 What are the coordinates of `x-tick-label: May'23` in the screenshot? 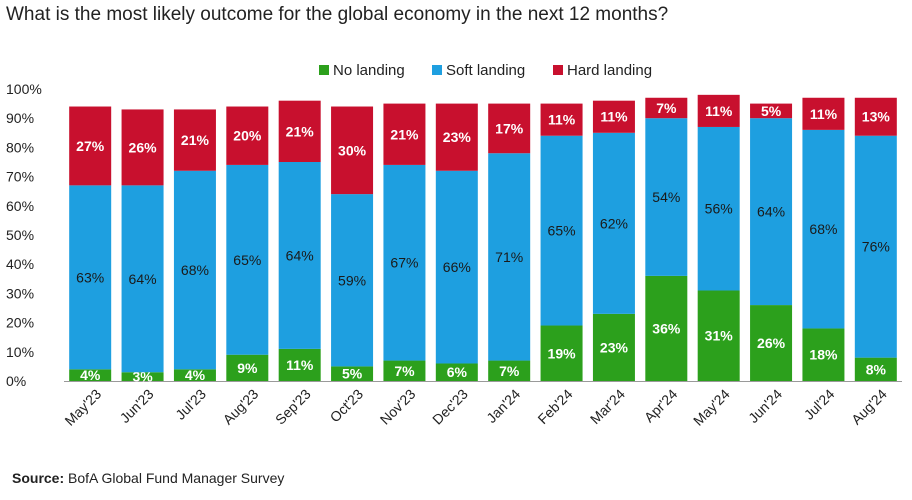 It's located at (82, 407).